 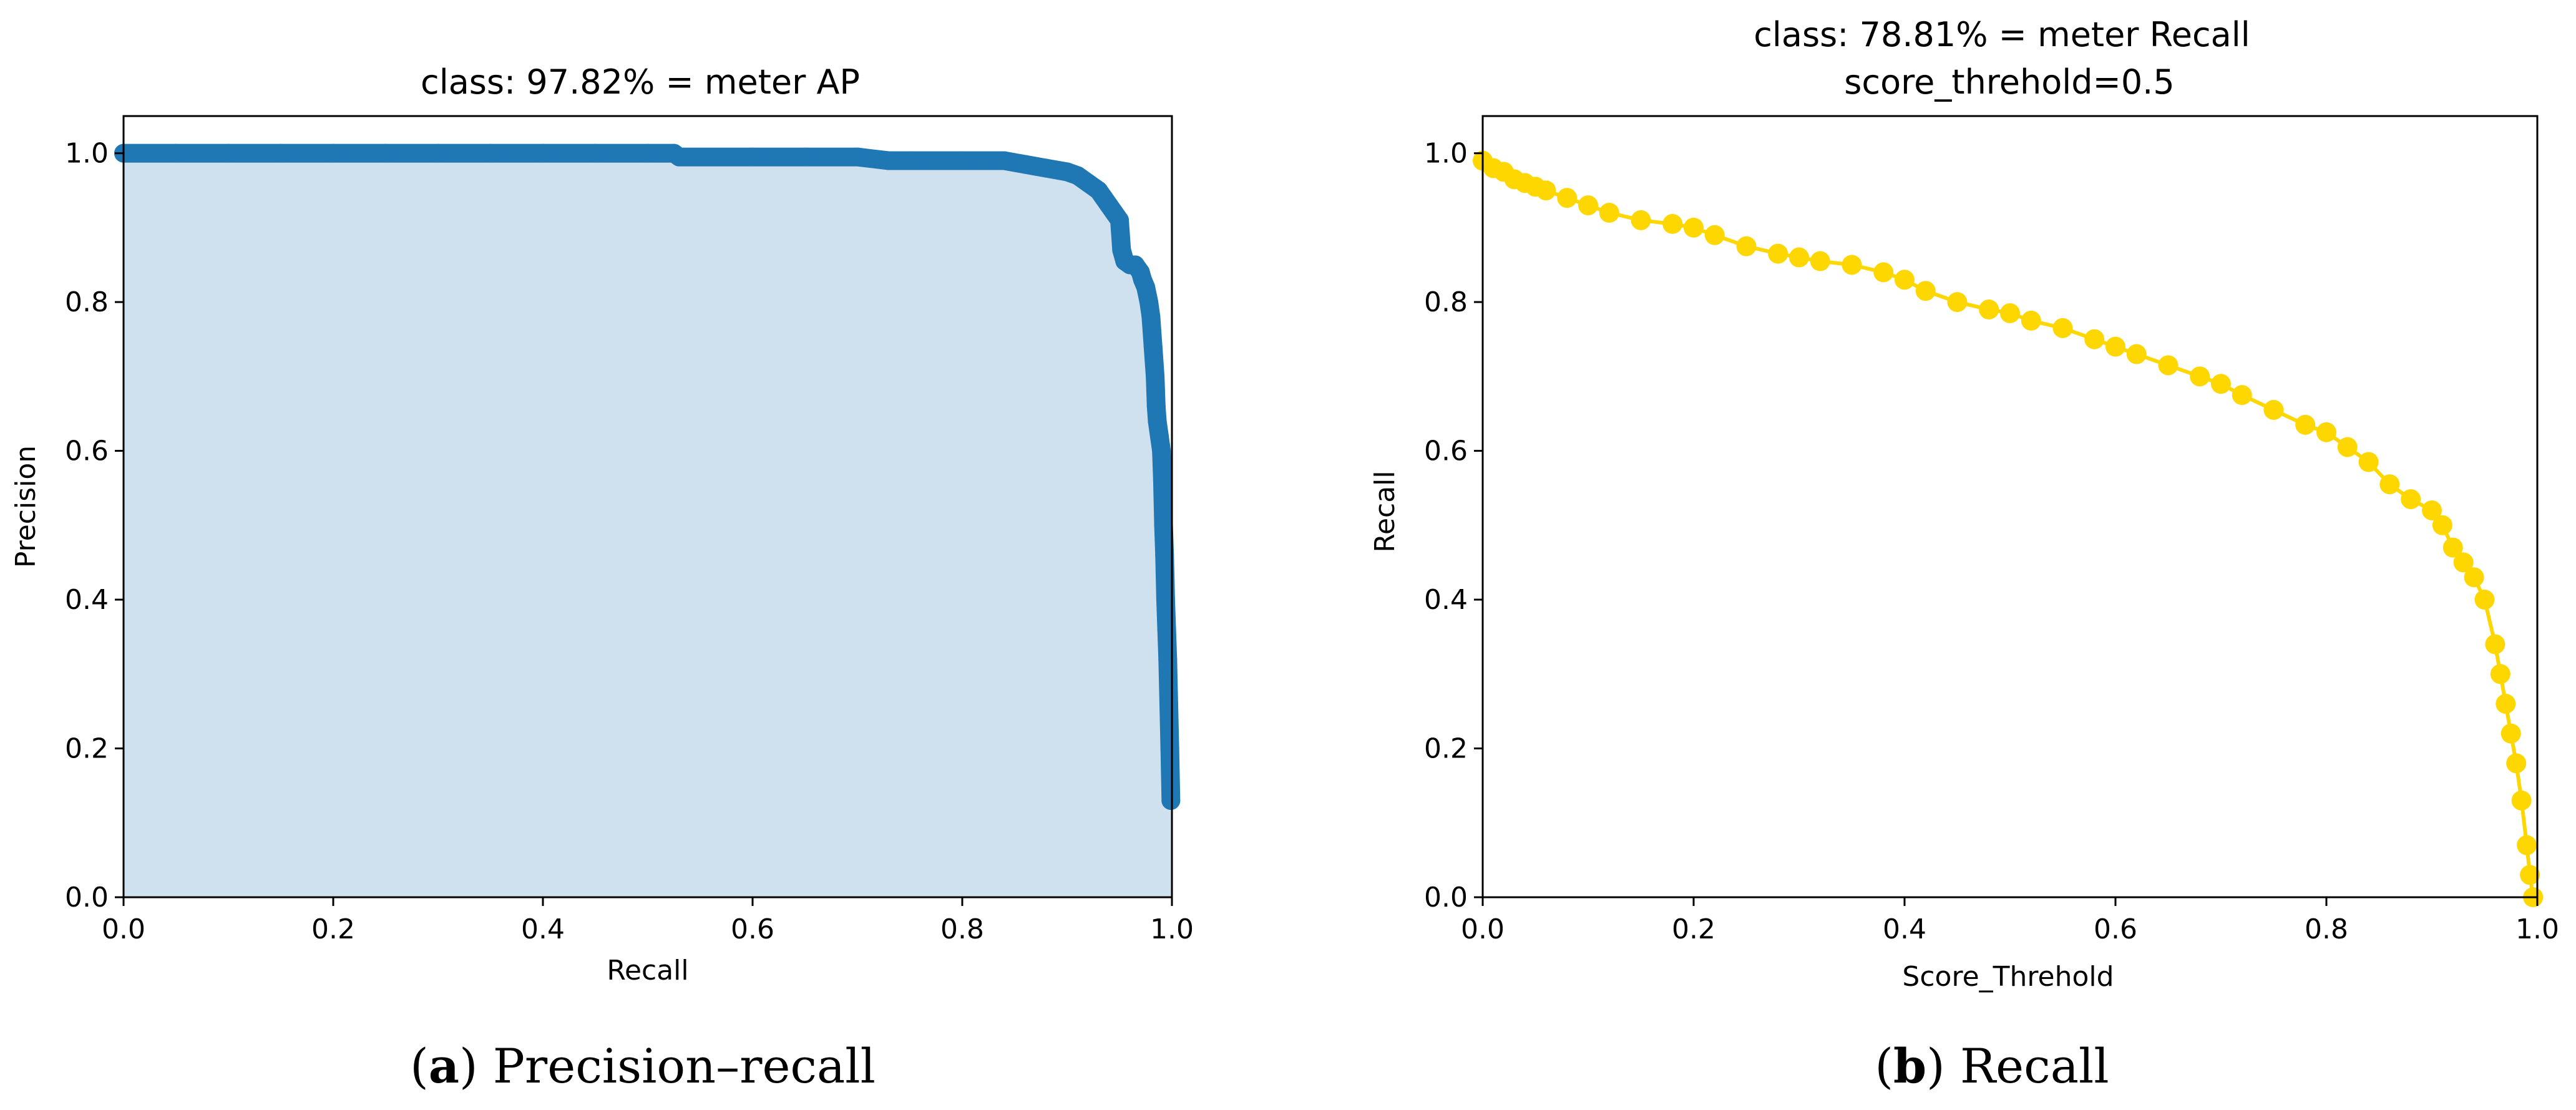 I want to click on chart-b-subtitle: score_threhold=0.5, so click(x=2009, y=82).